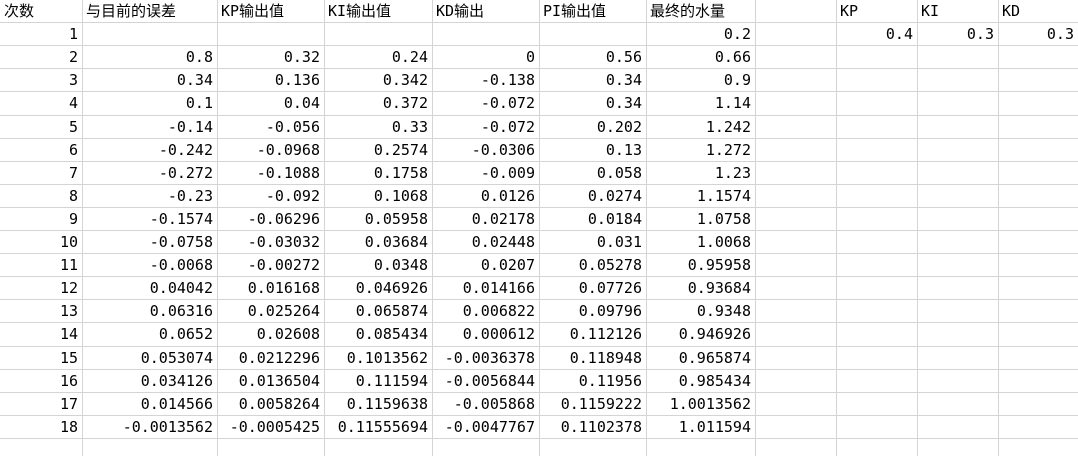  What do you see at coordinates (732, 57) in the screenshot?
I see `table-cell: 0.66` at bounding box center [732, 57].